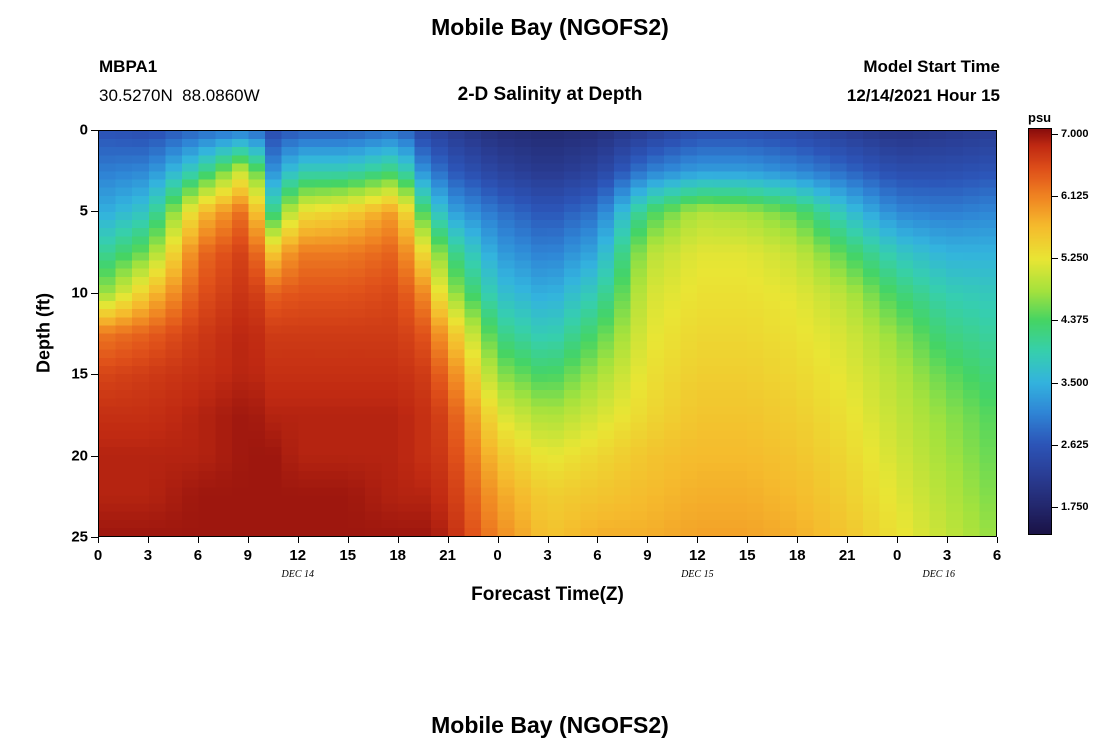 Image resolution: width=1100 pixels, height=750 pixels. I want to click on model-start-time-label: Model Start Time, so click(931, 66).